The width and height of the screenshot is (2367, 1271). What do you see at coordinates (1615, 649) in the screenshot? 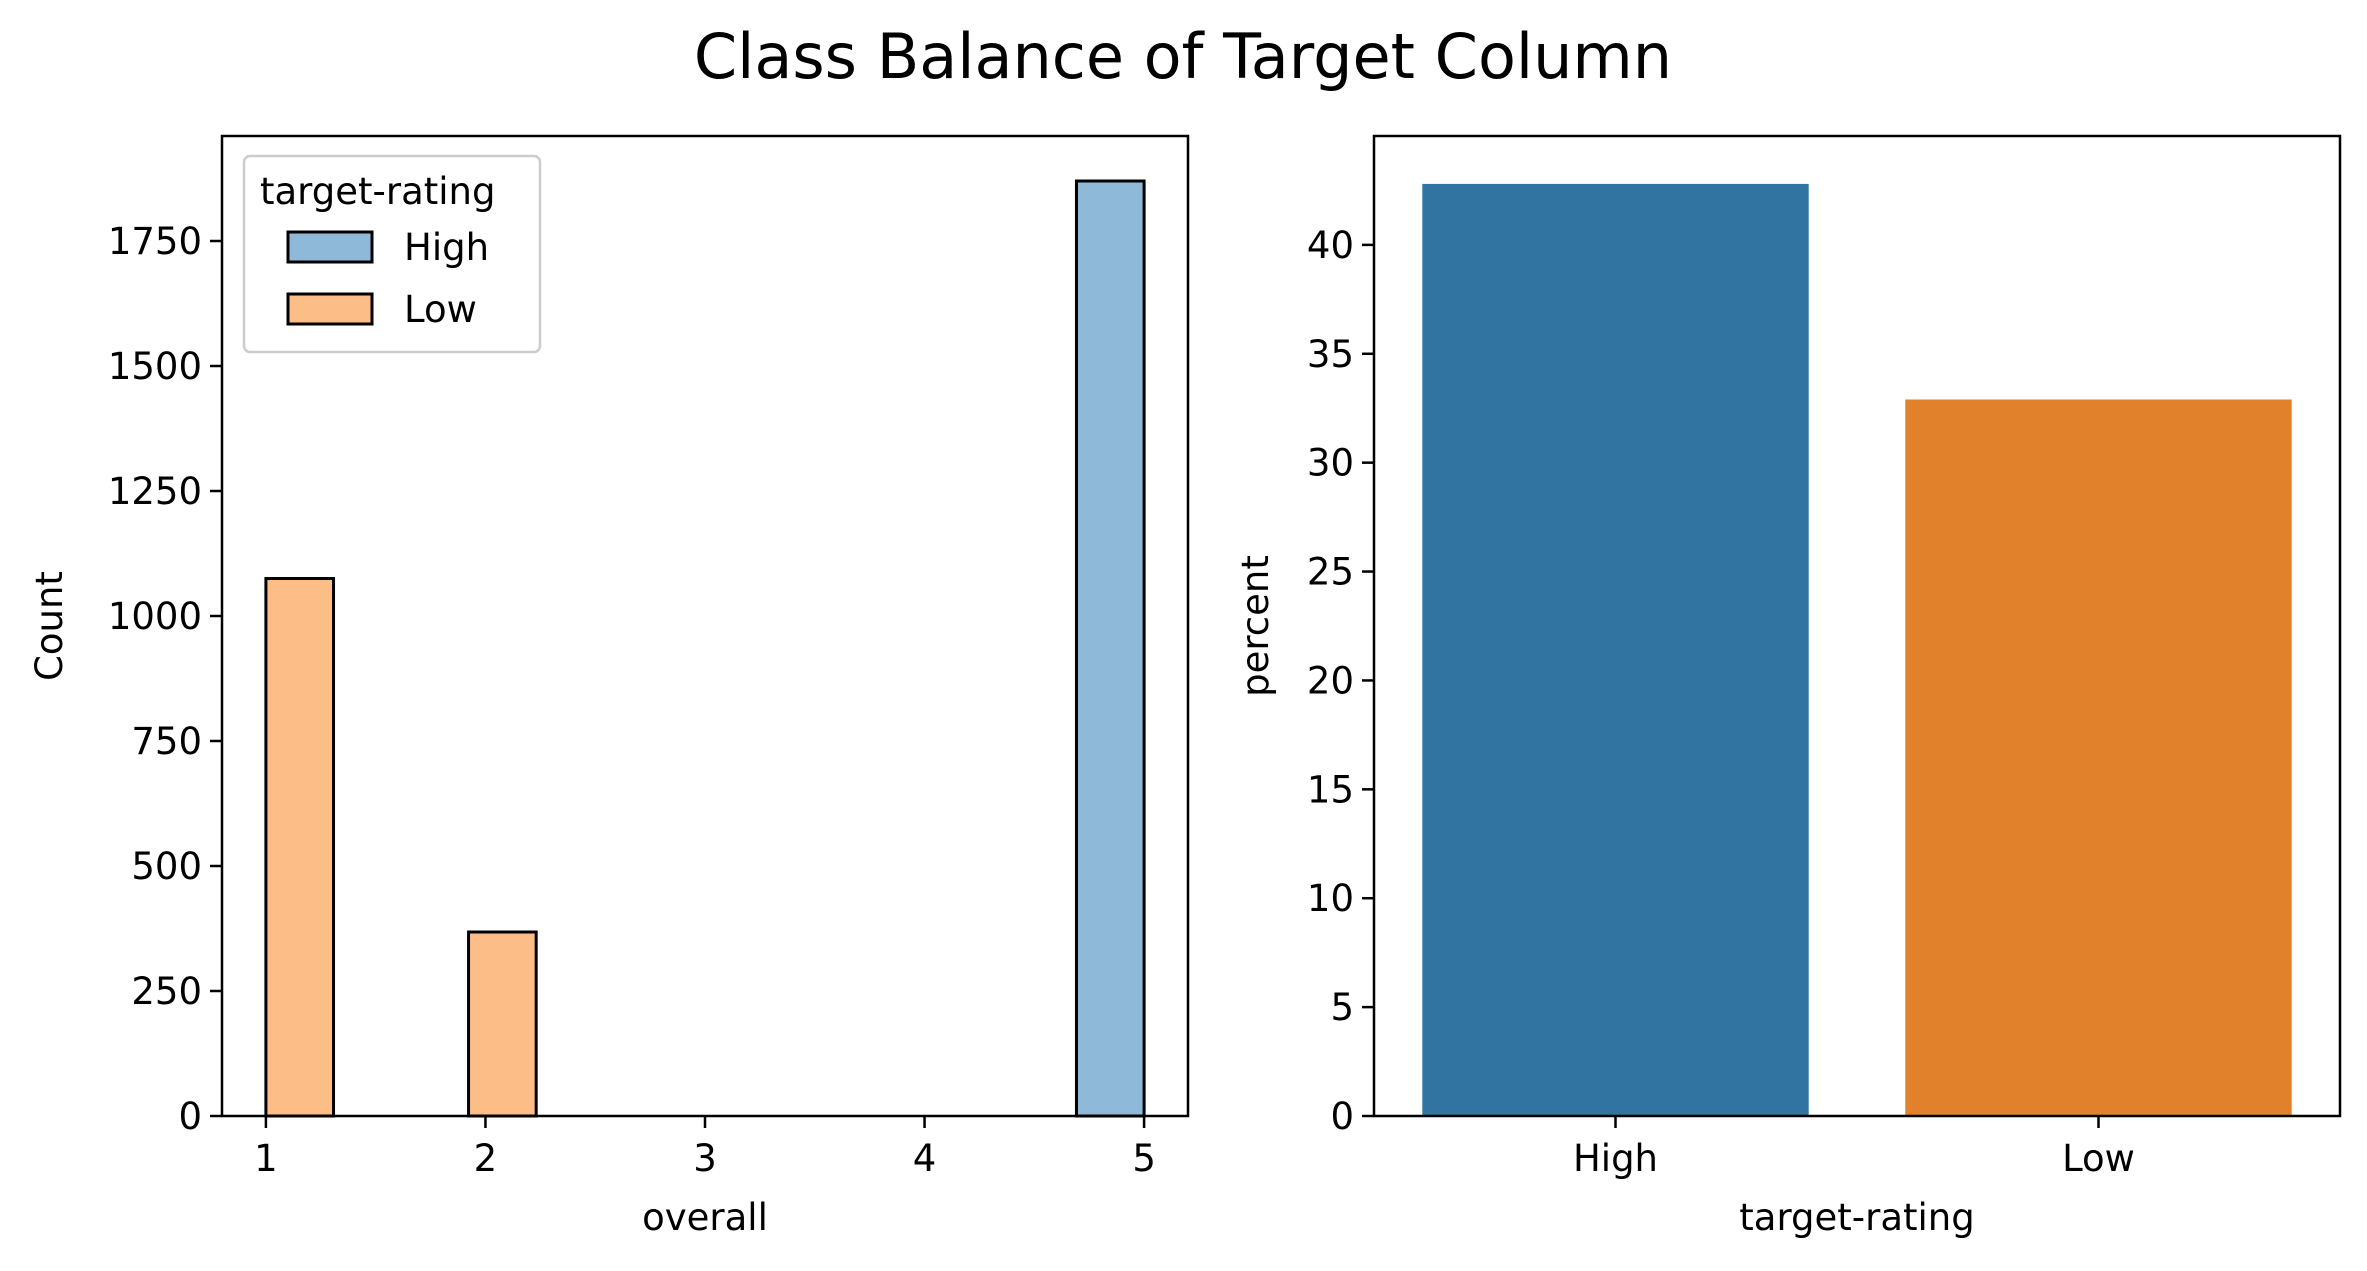
I see `bar-high` at bounding box center [1615, 649].